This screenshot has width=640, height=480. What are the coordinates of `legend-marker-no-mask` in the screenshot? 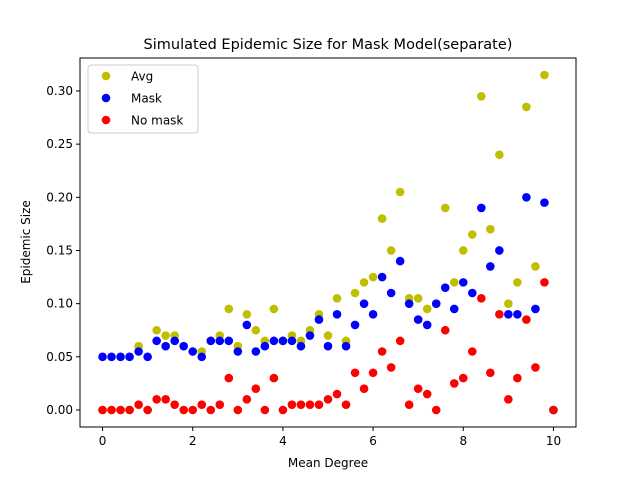 It's located at (106, 120).